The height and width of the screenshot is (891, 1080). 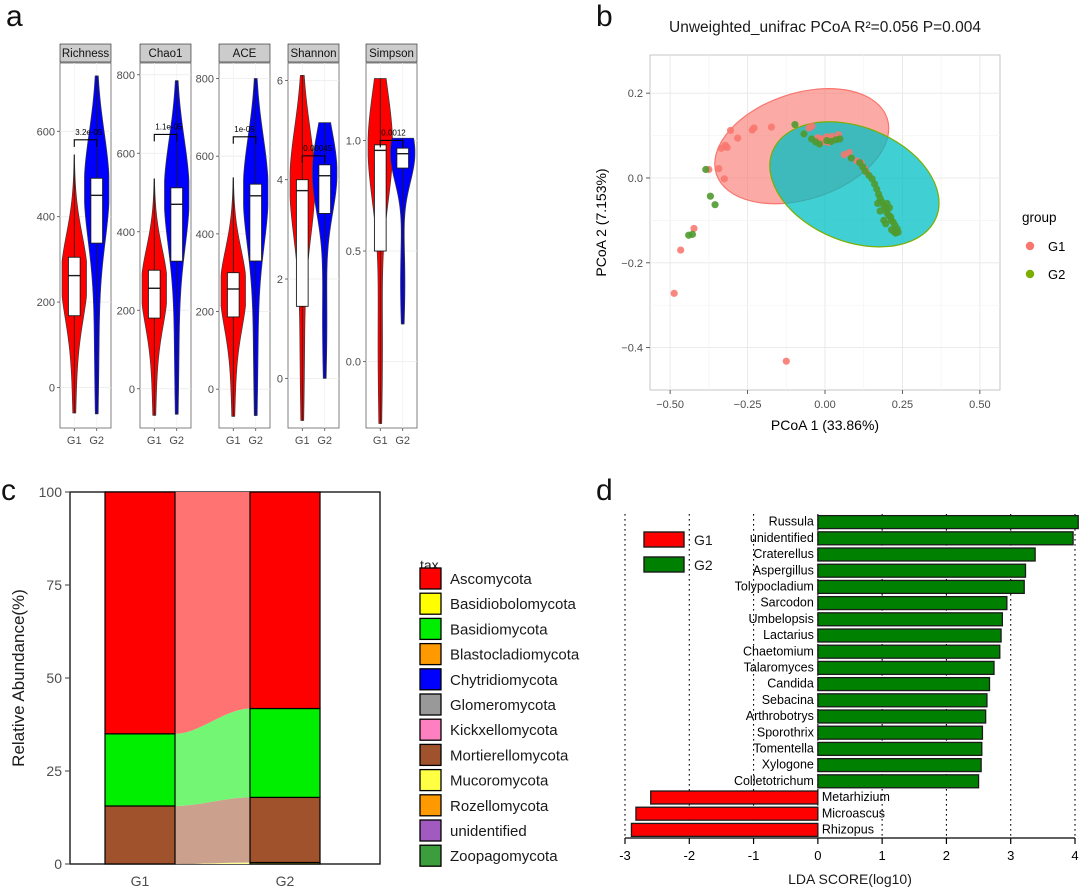 I want to click on svg-text: Umbelopsis, so click(x=781, y=619).